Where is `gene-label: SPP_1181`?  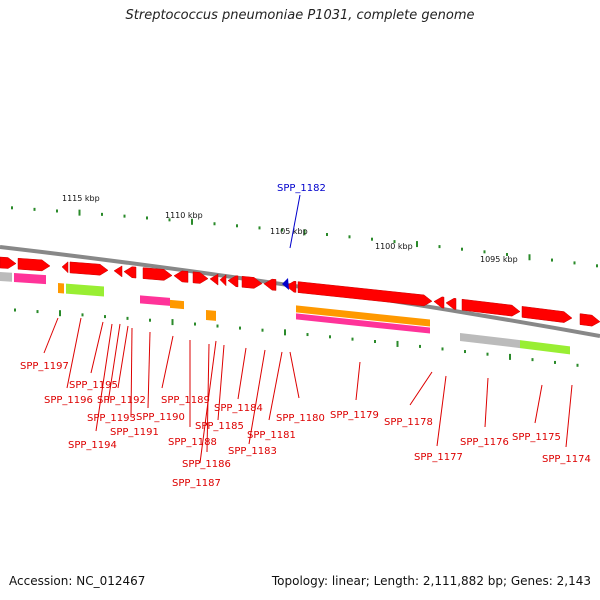
gene-label: SPP_1181 is located at coordinates (271, 435).